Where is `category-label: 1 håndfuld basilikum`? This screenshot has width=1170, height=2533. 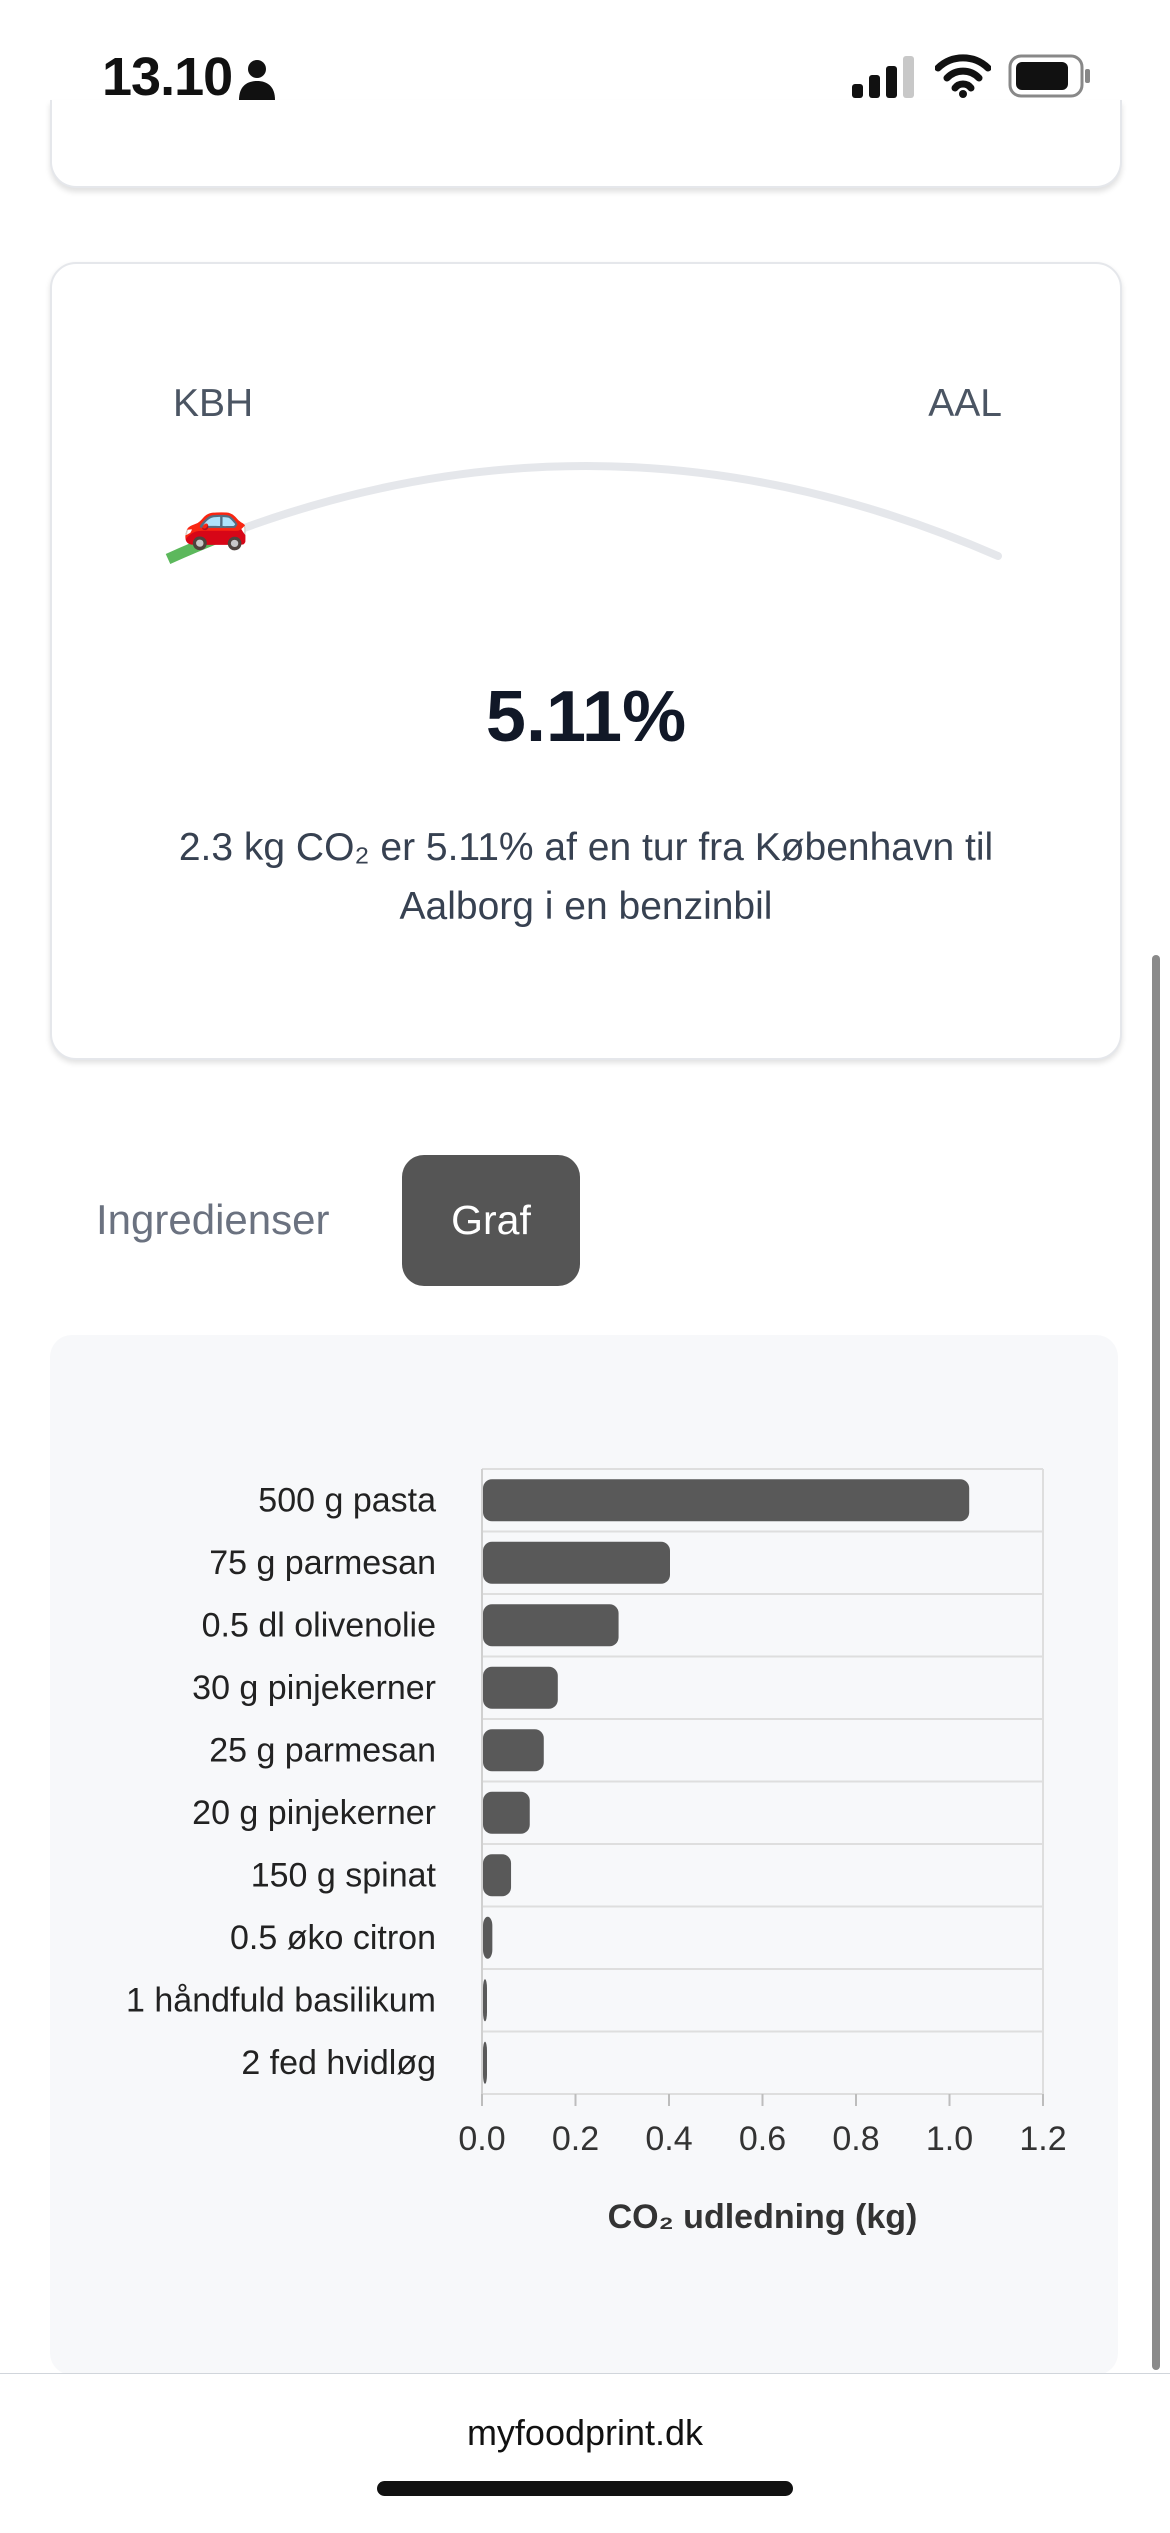 category-label: 1 håndfuld basilikum is located at coordinates (281, 2000).